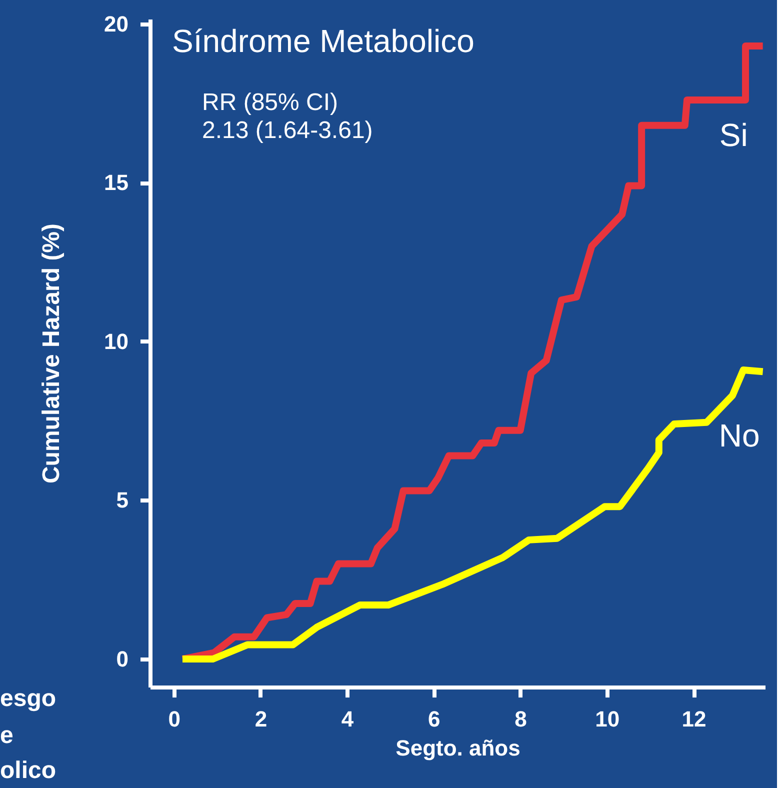 This screenshot has width=784, height=788. Describe the element at coordinates (174, 719) in the screenshot. I see `x-tick-label: 0` at that location.